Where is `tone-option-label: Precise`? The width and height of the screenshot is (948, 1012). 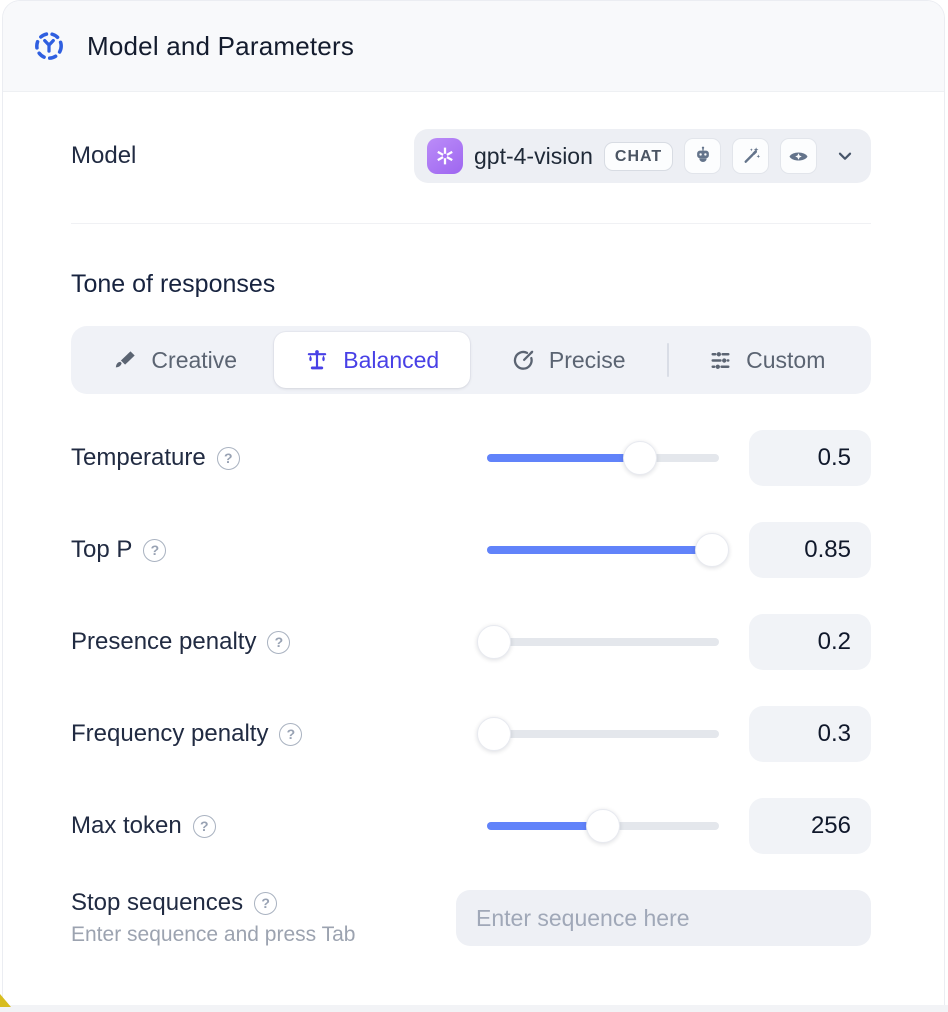
tone-option-label: Precise is located at coordinates (587, 359).